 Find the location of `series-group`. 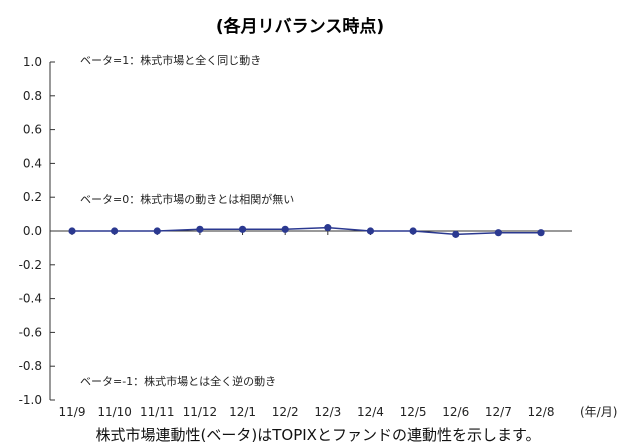

series-group is located at coordinates (306, 231).